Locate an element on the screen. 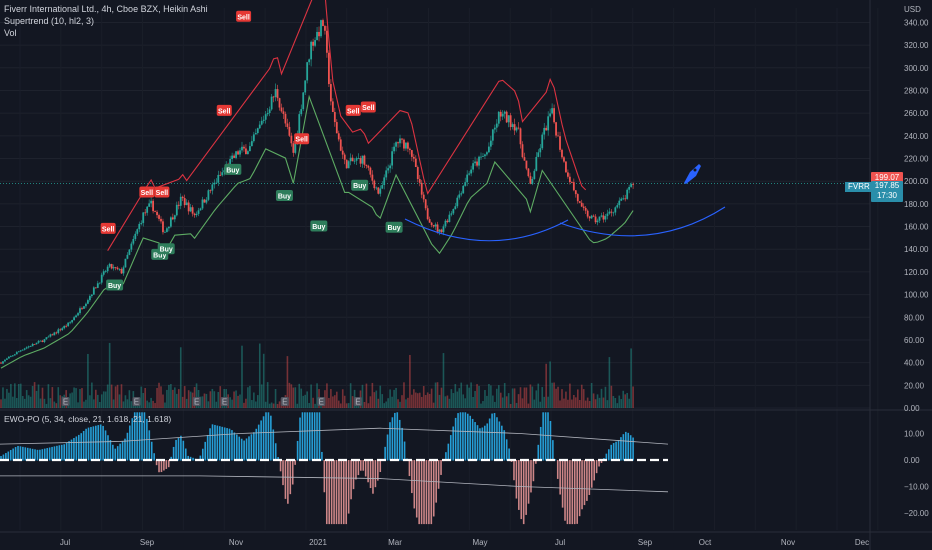 This screenshot has width=932, height=550. signal-label: Buy is located at coordinates (318, 227).